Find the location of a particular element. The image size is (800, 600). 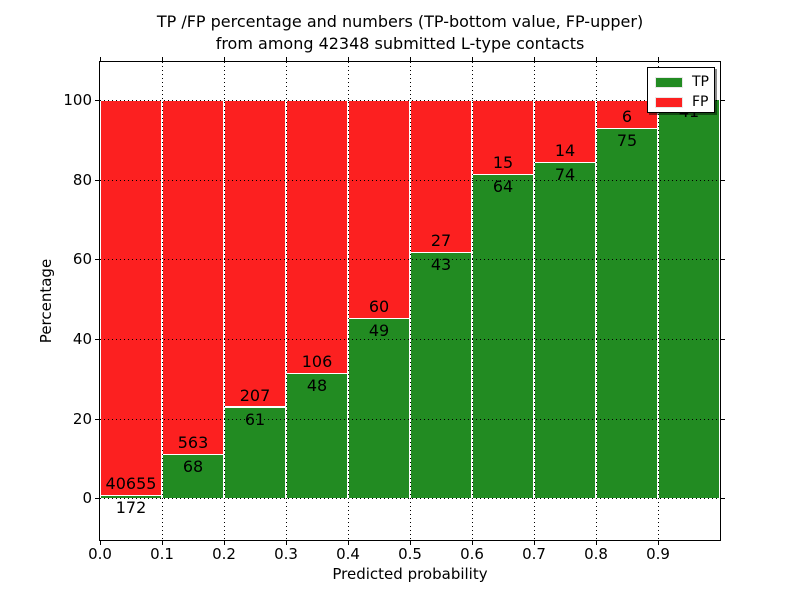

y-tick-label: 40 is located at coordinates (82, 338).